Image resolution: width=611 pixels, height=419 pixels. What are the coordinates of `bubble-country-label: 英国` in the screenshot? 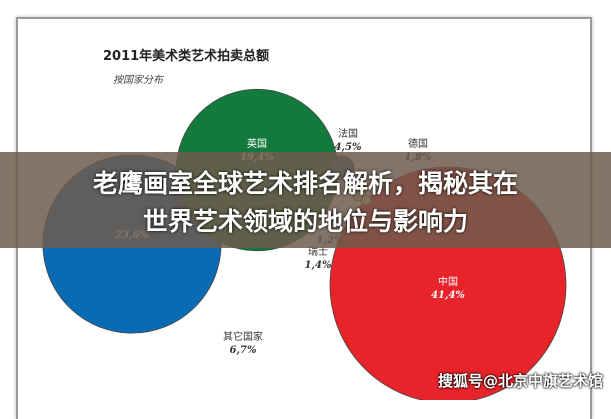 It's located at (257, 143).